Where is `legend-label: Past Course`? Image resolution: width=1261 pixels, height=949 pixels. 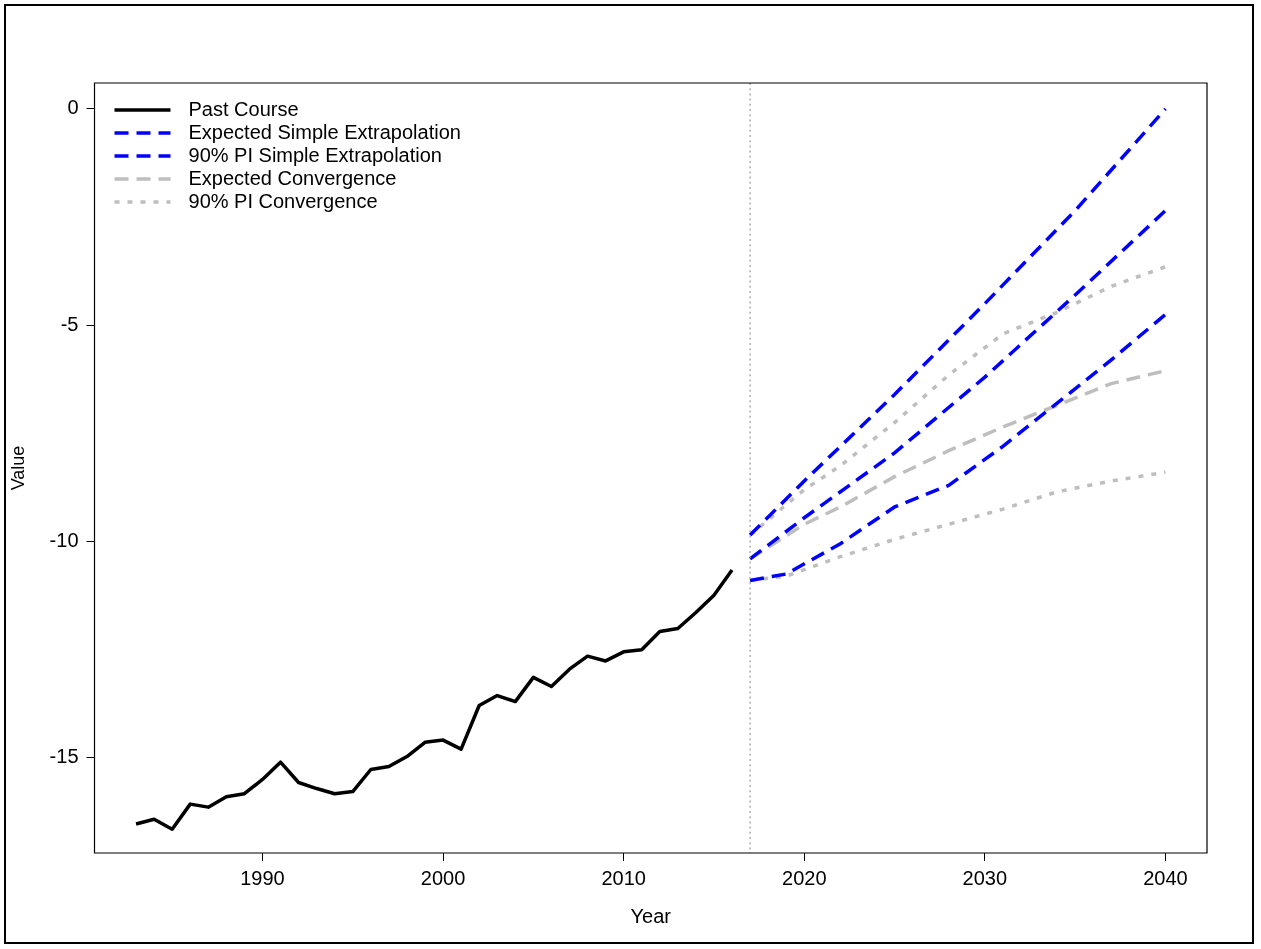 legend-label: Past Course is located at coordinates (243, 108).